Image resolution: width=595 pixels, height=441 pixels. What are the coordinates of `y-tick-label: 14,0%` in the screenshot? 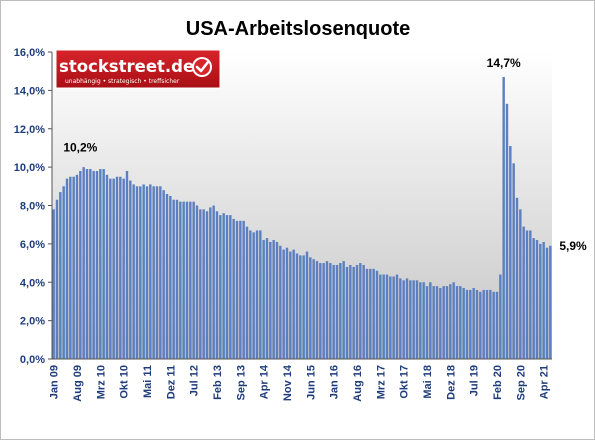 It's located at (29, 91).